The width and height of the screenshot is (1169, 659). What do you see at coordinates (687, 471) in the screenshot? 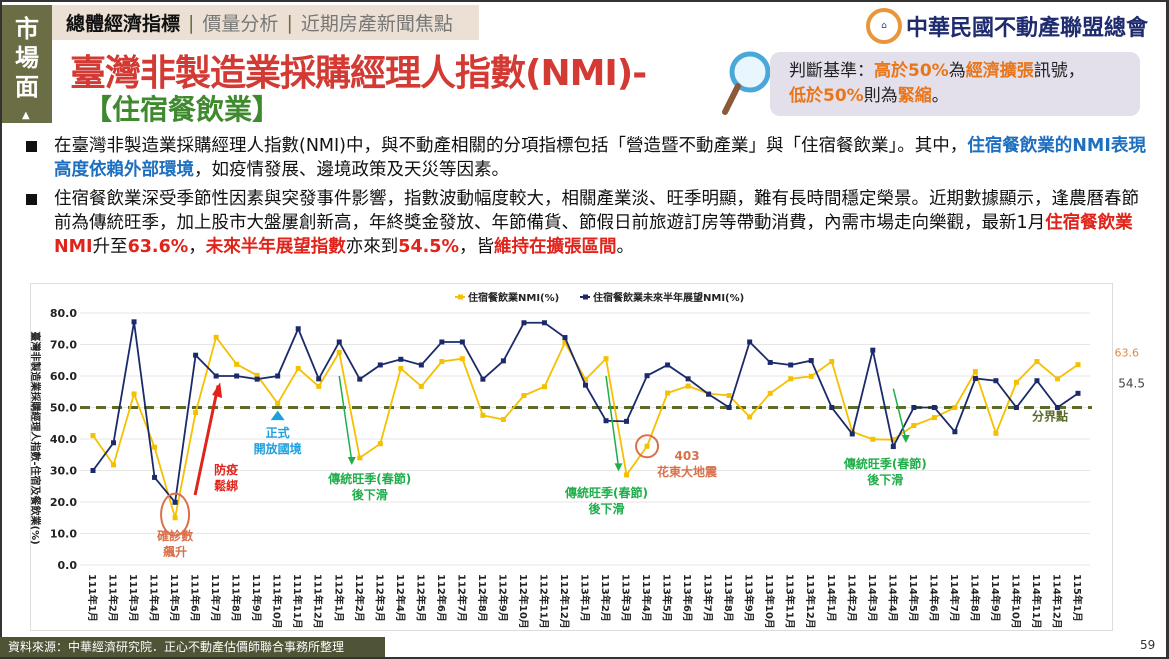
I see `annotation-text: 花東大地震` at bounding box center [687, 471].